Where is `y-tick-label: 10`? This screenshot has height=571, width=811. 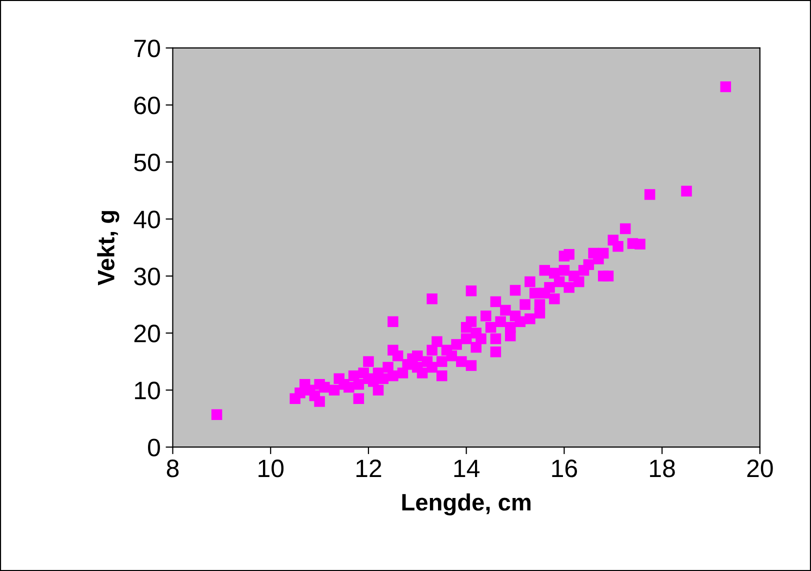
y-tick-label: 10 is located at coordinates (147, 391).